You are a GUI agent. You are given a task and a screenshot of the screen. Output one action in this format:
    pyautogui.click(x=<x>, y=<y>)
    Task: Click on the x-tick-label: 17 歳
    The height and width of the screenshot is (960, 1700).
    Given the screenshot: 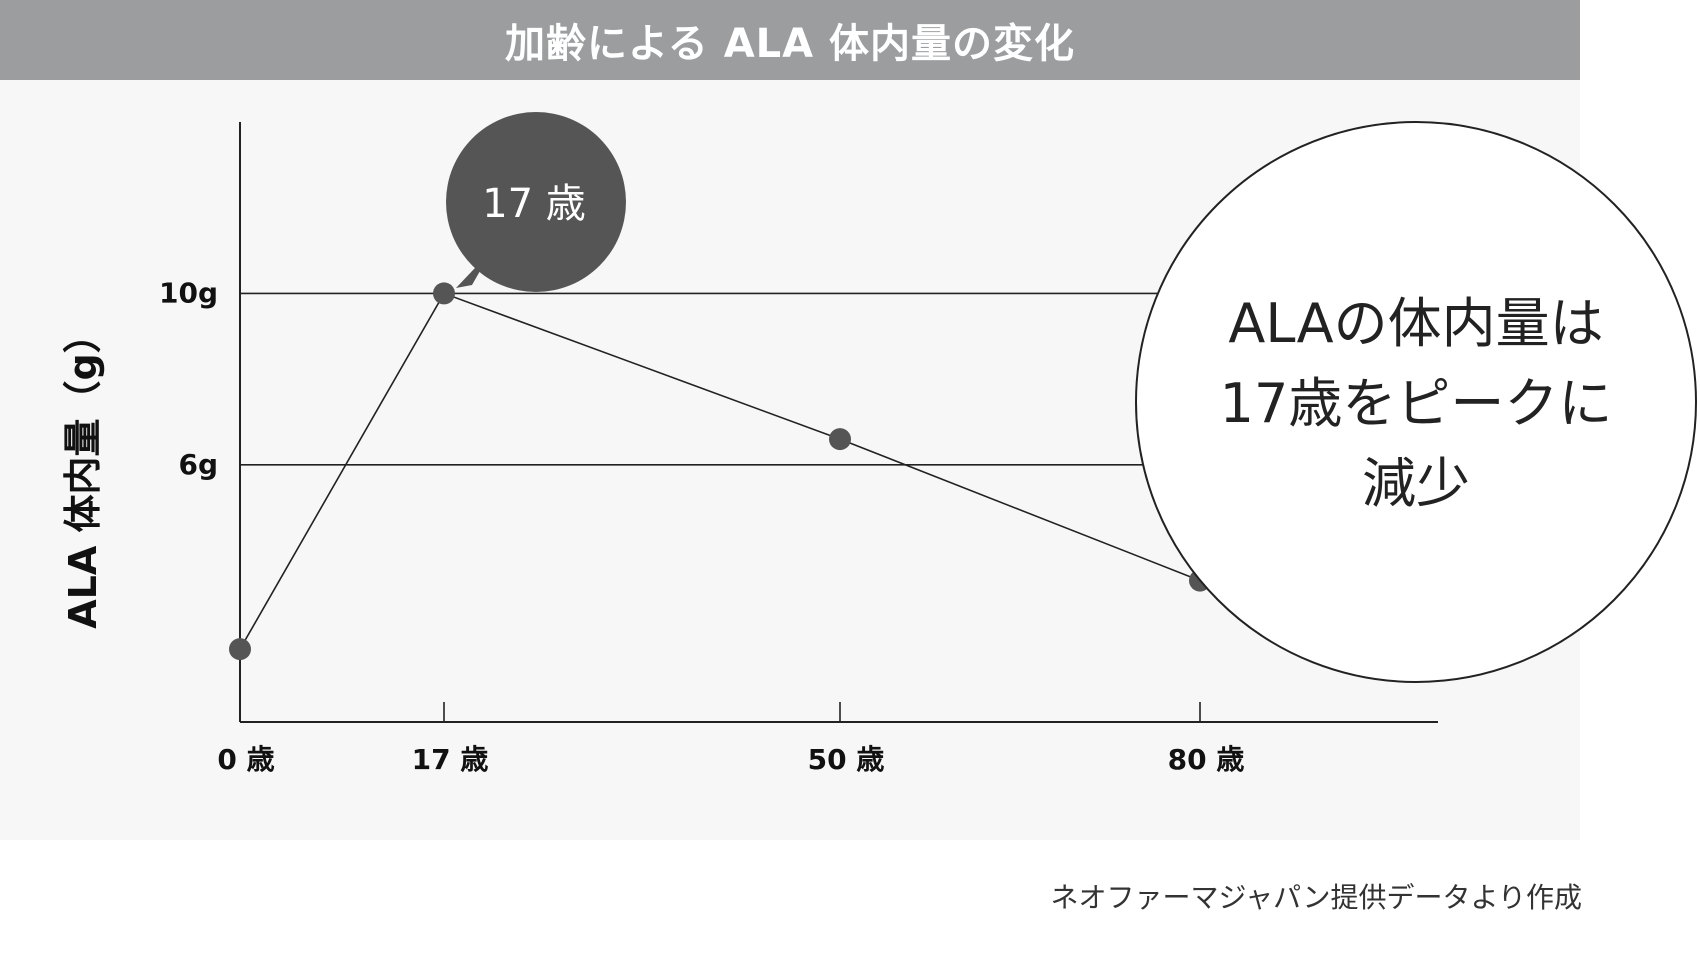 What is the action you would take?
    pyautogui.click(x=450, y=759)
    